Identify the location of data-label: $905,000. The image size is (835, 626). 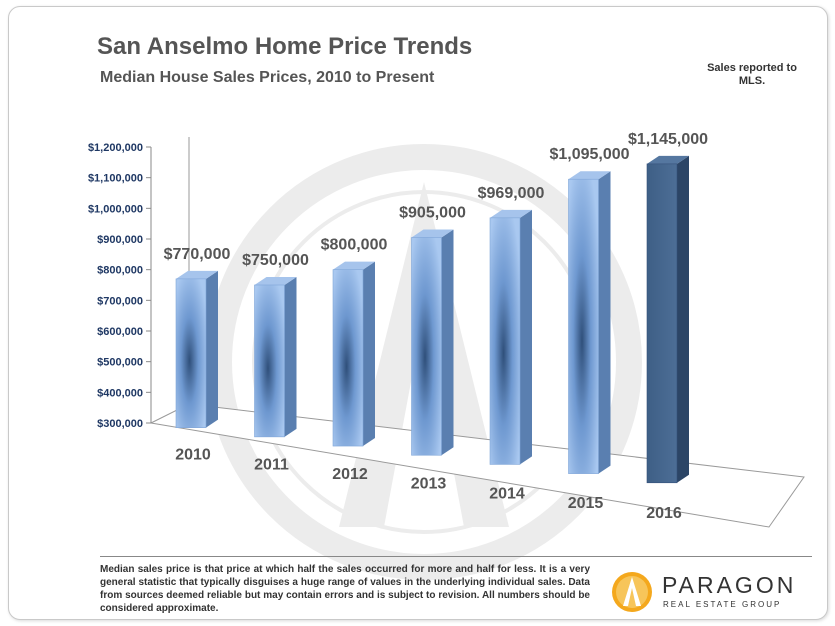
(432, 212).